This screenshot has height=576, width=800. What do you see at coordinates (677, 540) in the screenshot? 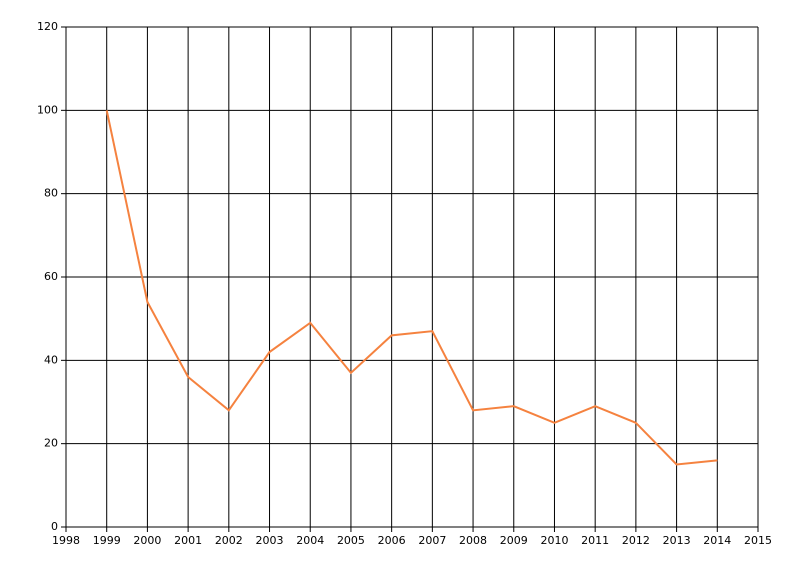
I see `x-tick-label: 2013` at bounding box center [677, 540].